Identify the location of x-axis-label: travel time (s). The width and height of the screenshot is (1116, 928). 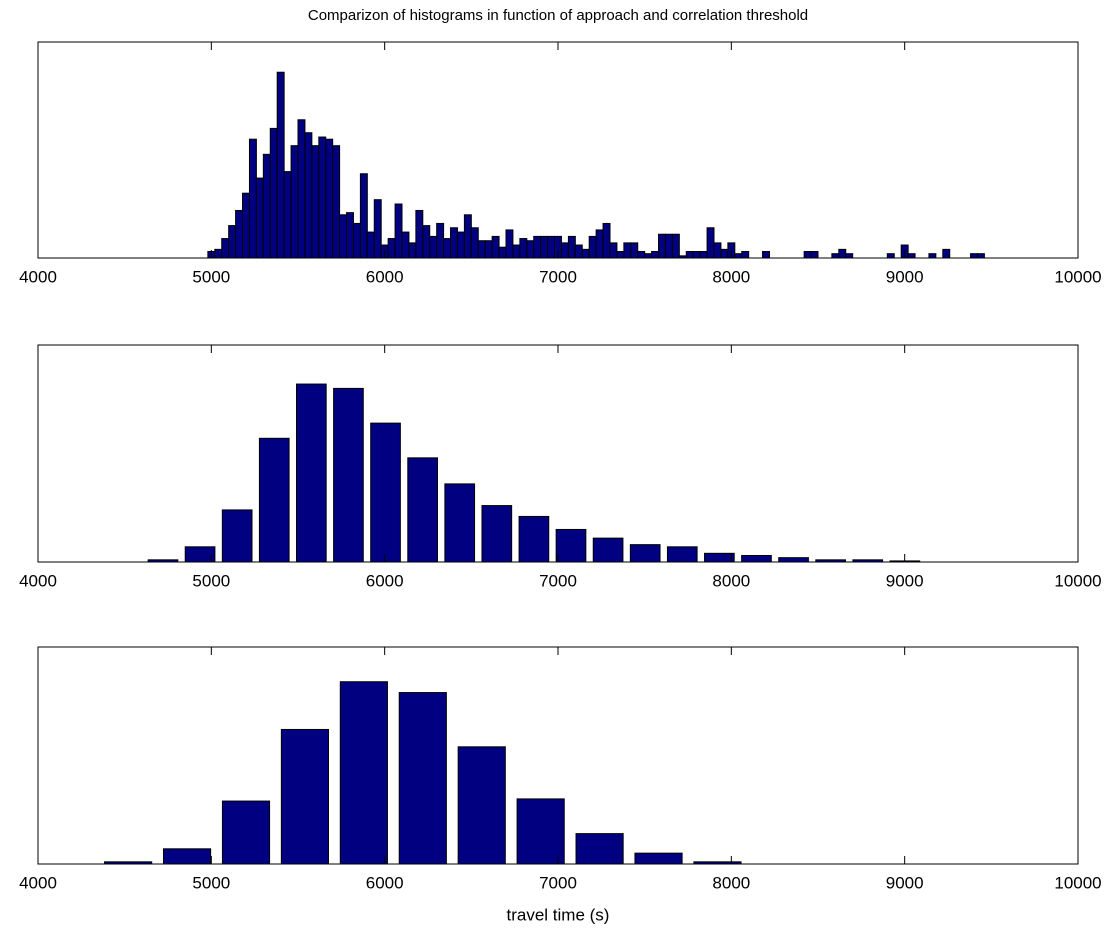
(558, 914).